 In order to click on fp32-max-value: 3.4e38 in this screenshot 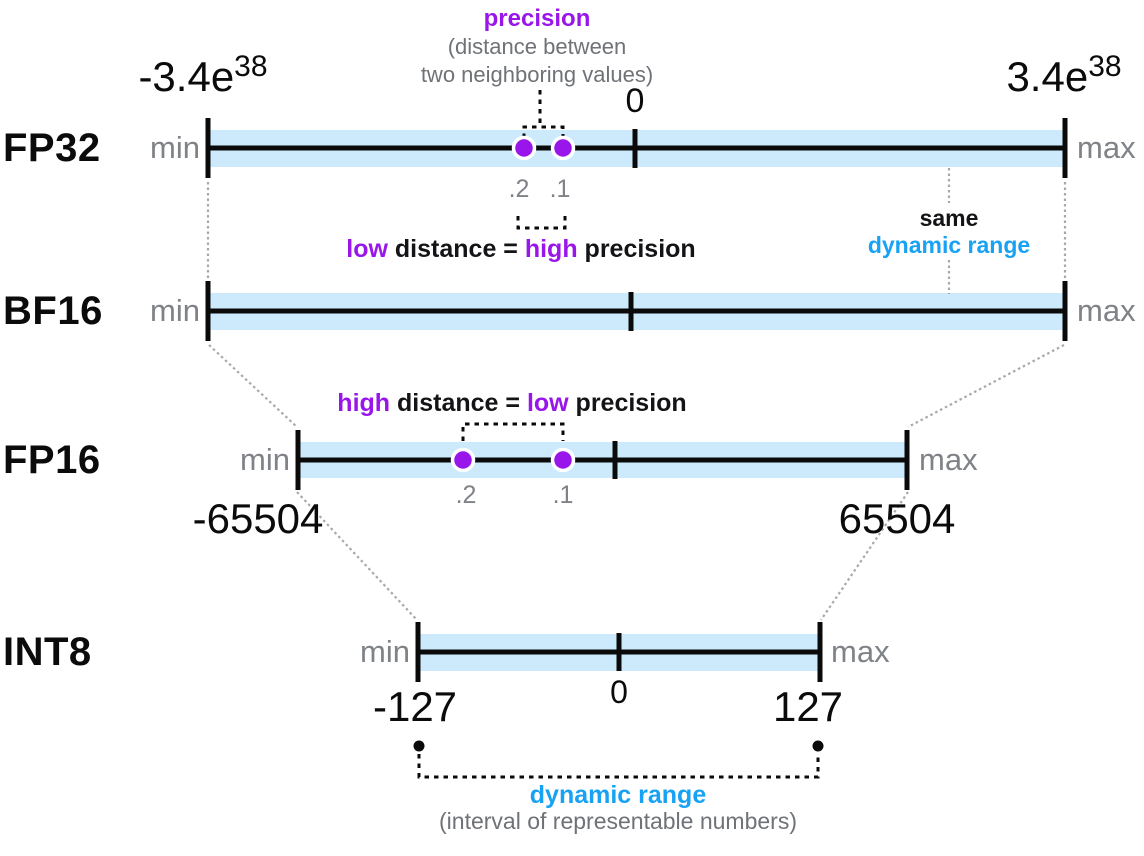, I will do `click(1063, 76)`.